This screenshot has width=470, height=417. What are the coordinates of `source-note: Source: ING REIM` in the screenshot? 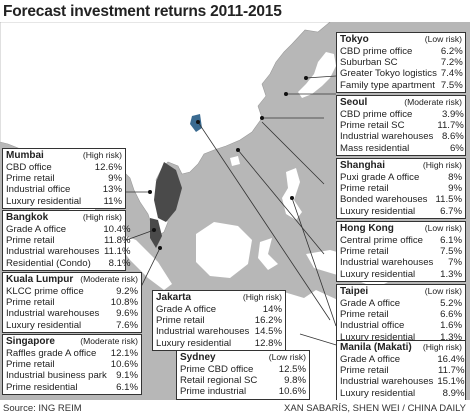 It's located at (42, 408).